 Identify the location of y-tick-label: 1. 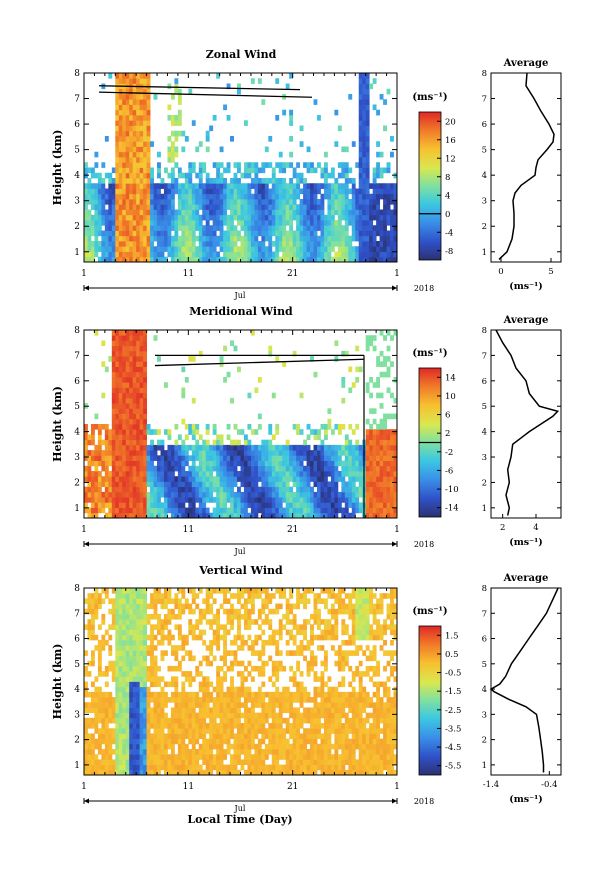
(77, 253).